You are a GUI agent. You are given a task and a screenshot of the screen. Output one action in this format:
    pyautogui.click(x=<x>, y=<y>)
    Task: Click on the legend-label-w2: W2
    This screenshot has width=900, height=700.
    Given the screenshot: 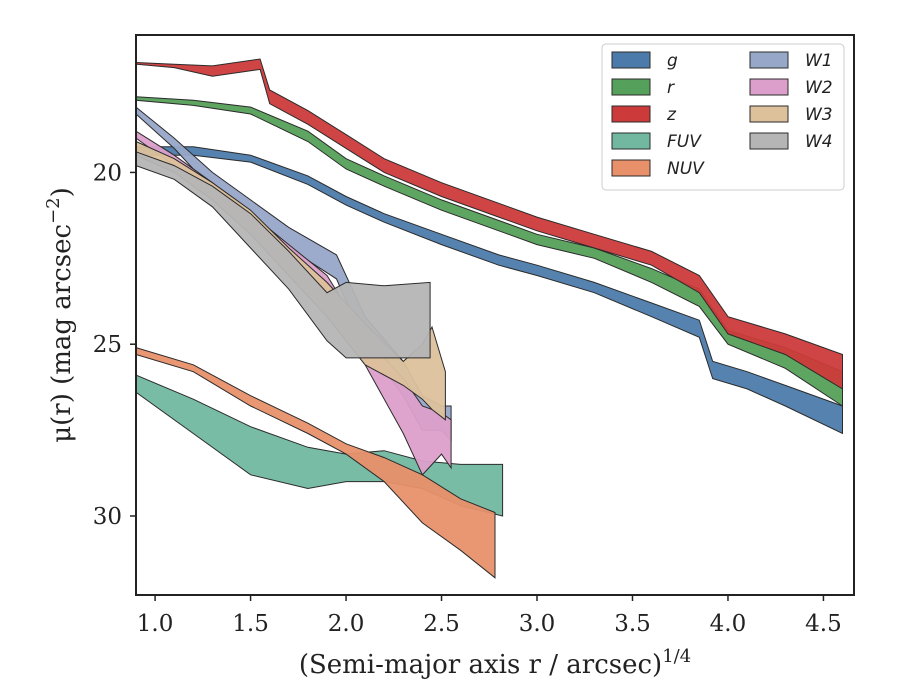 What is the action you would take?
    pyautogui.click(x=819, y=88)
    